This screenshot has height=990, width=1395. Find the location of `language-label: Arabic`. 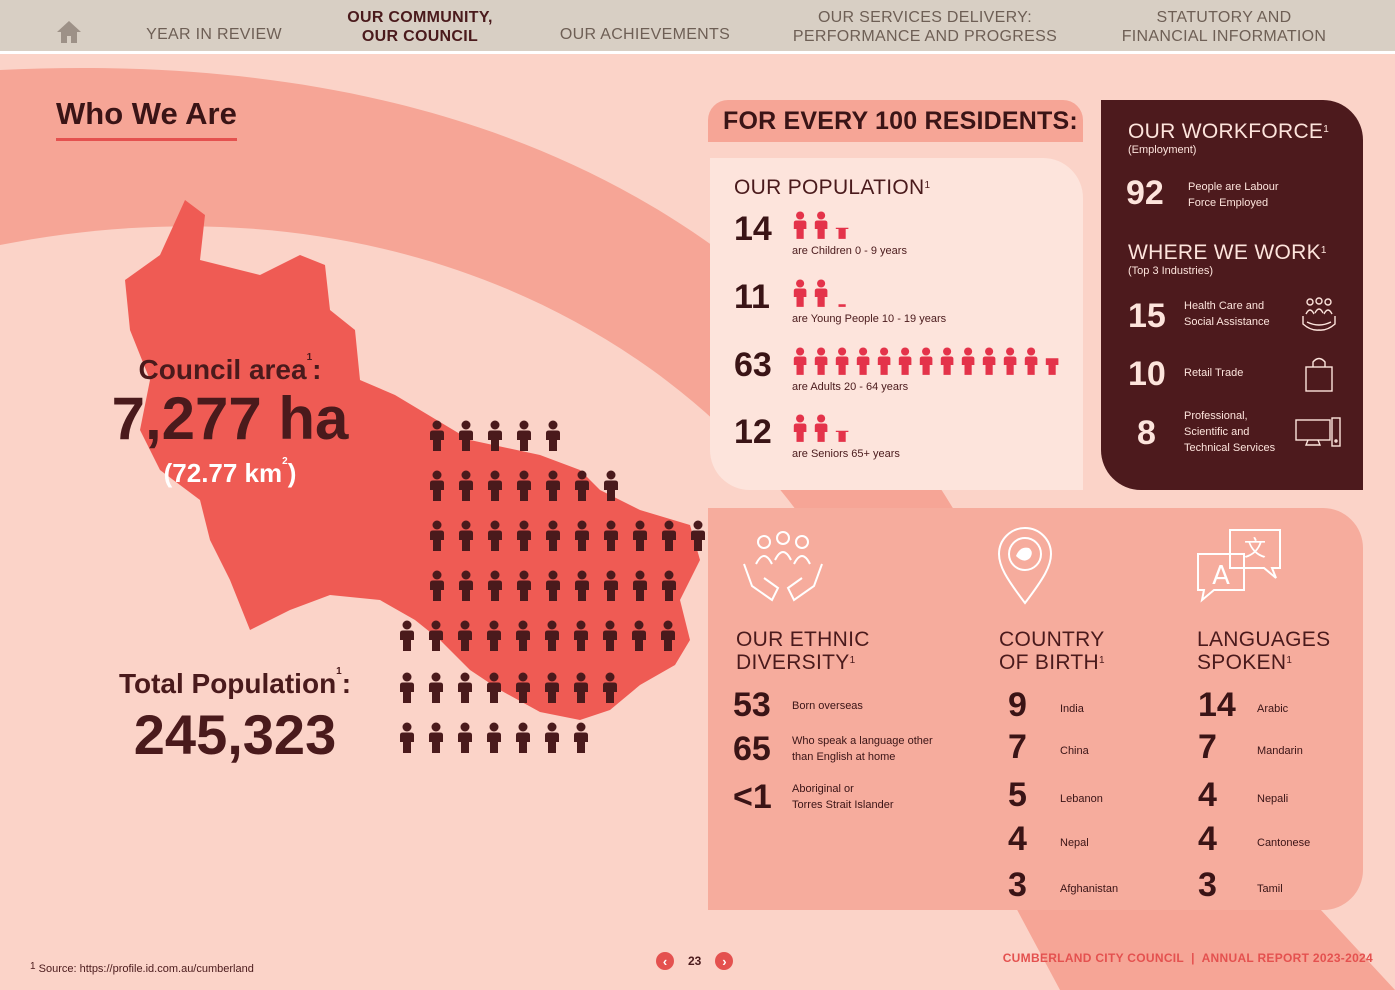

language-label: Arabic is located at coordinates (1273, 709).